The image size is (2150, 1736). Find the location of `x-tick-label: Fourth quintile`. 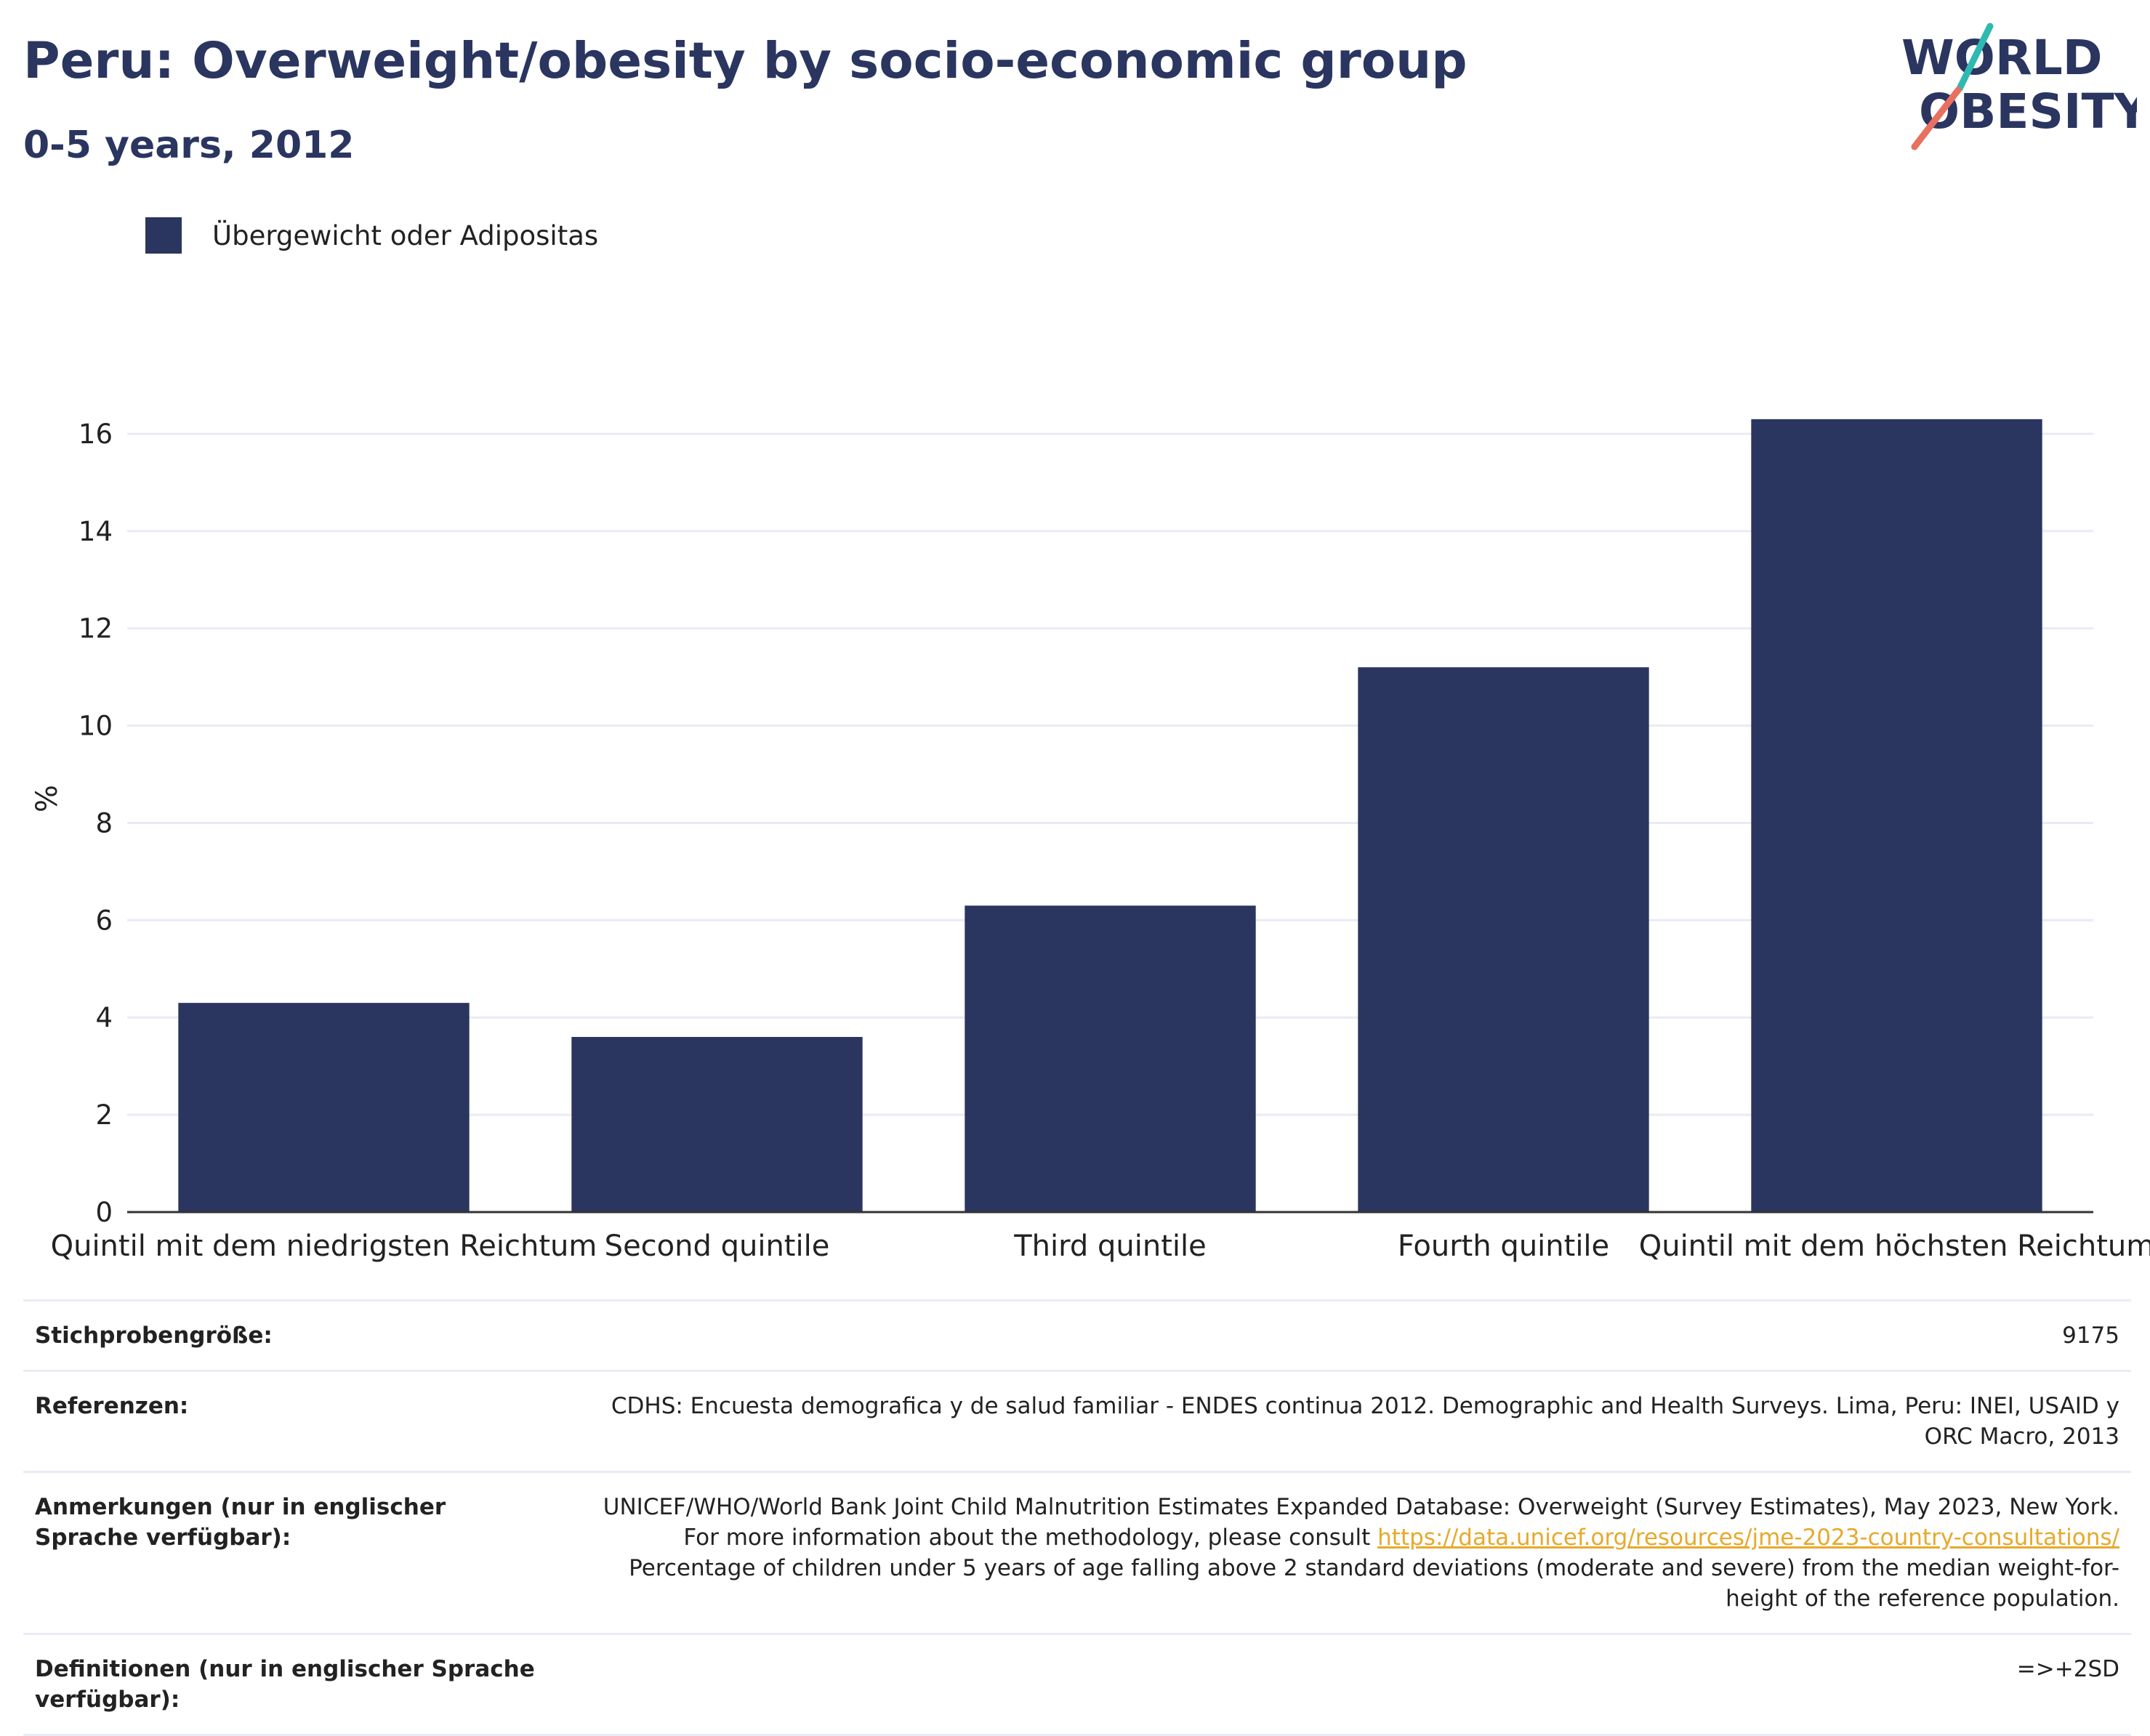

x-tick-label: Fourth quintile is located at coordinates (1503, 1246).